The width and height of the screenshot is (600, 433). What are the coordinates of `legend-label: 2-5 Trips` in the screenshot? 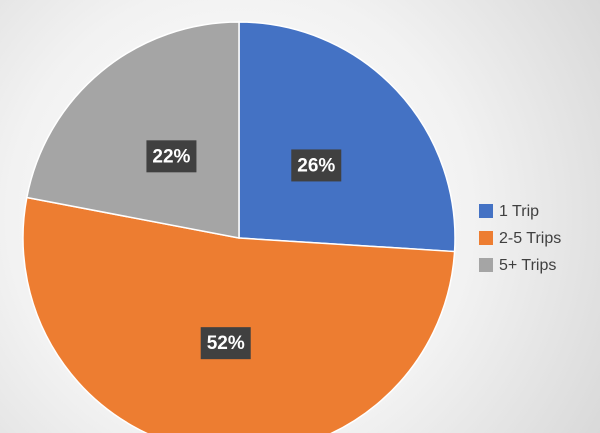 It's located at (530, 238).